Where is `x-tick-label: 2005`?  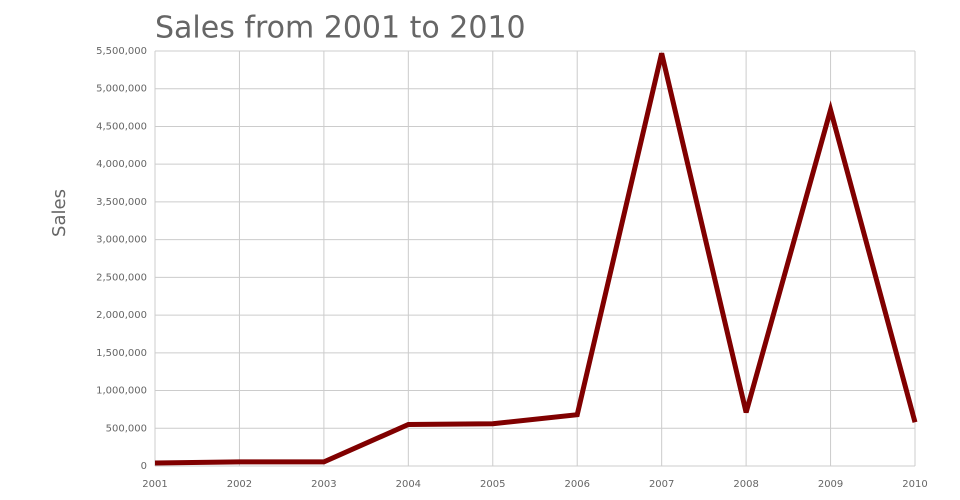 x-tick-label: 2005 is located at coordinates (492, 484).